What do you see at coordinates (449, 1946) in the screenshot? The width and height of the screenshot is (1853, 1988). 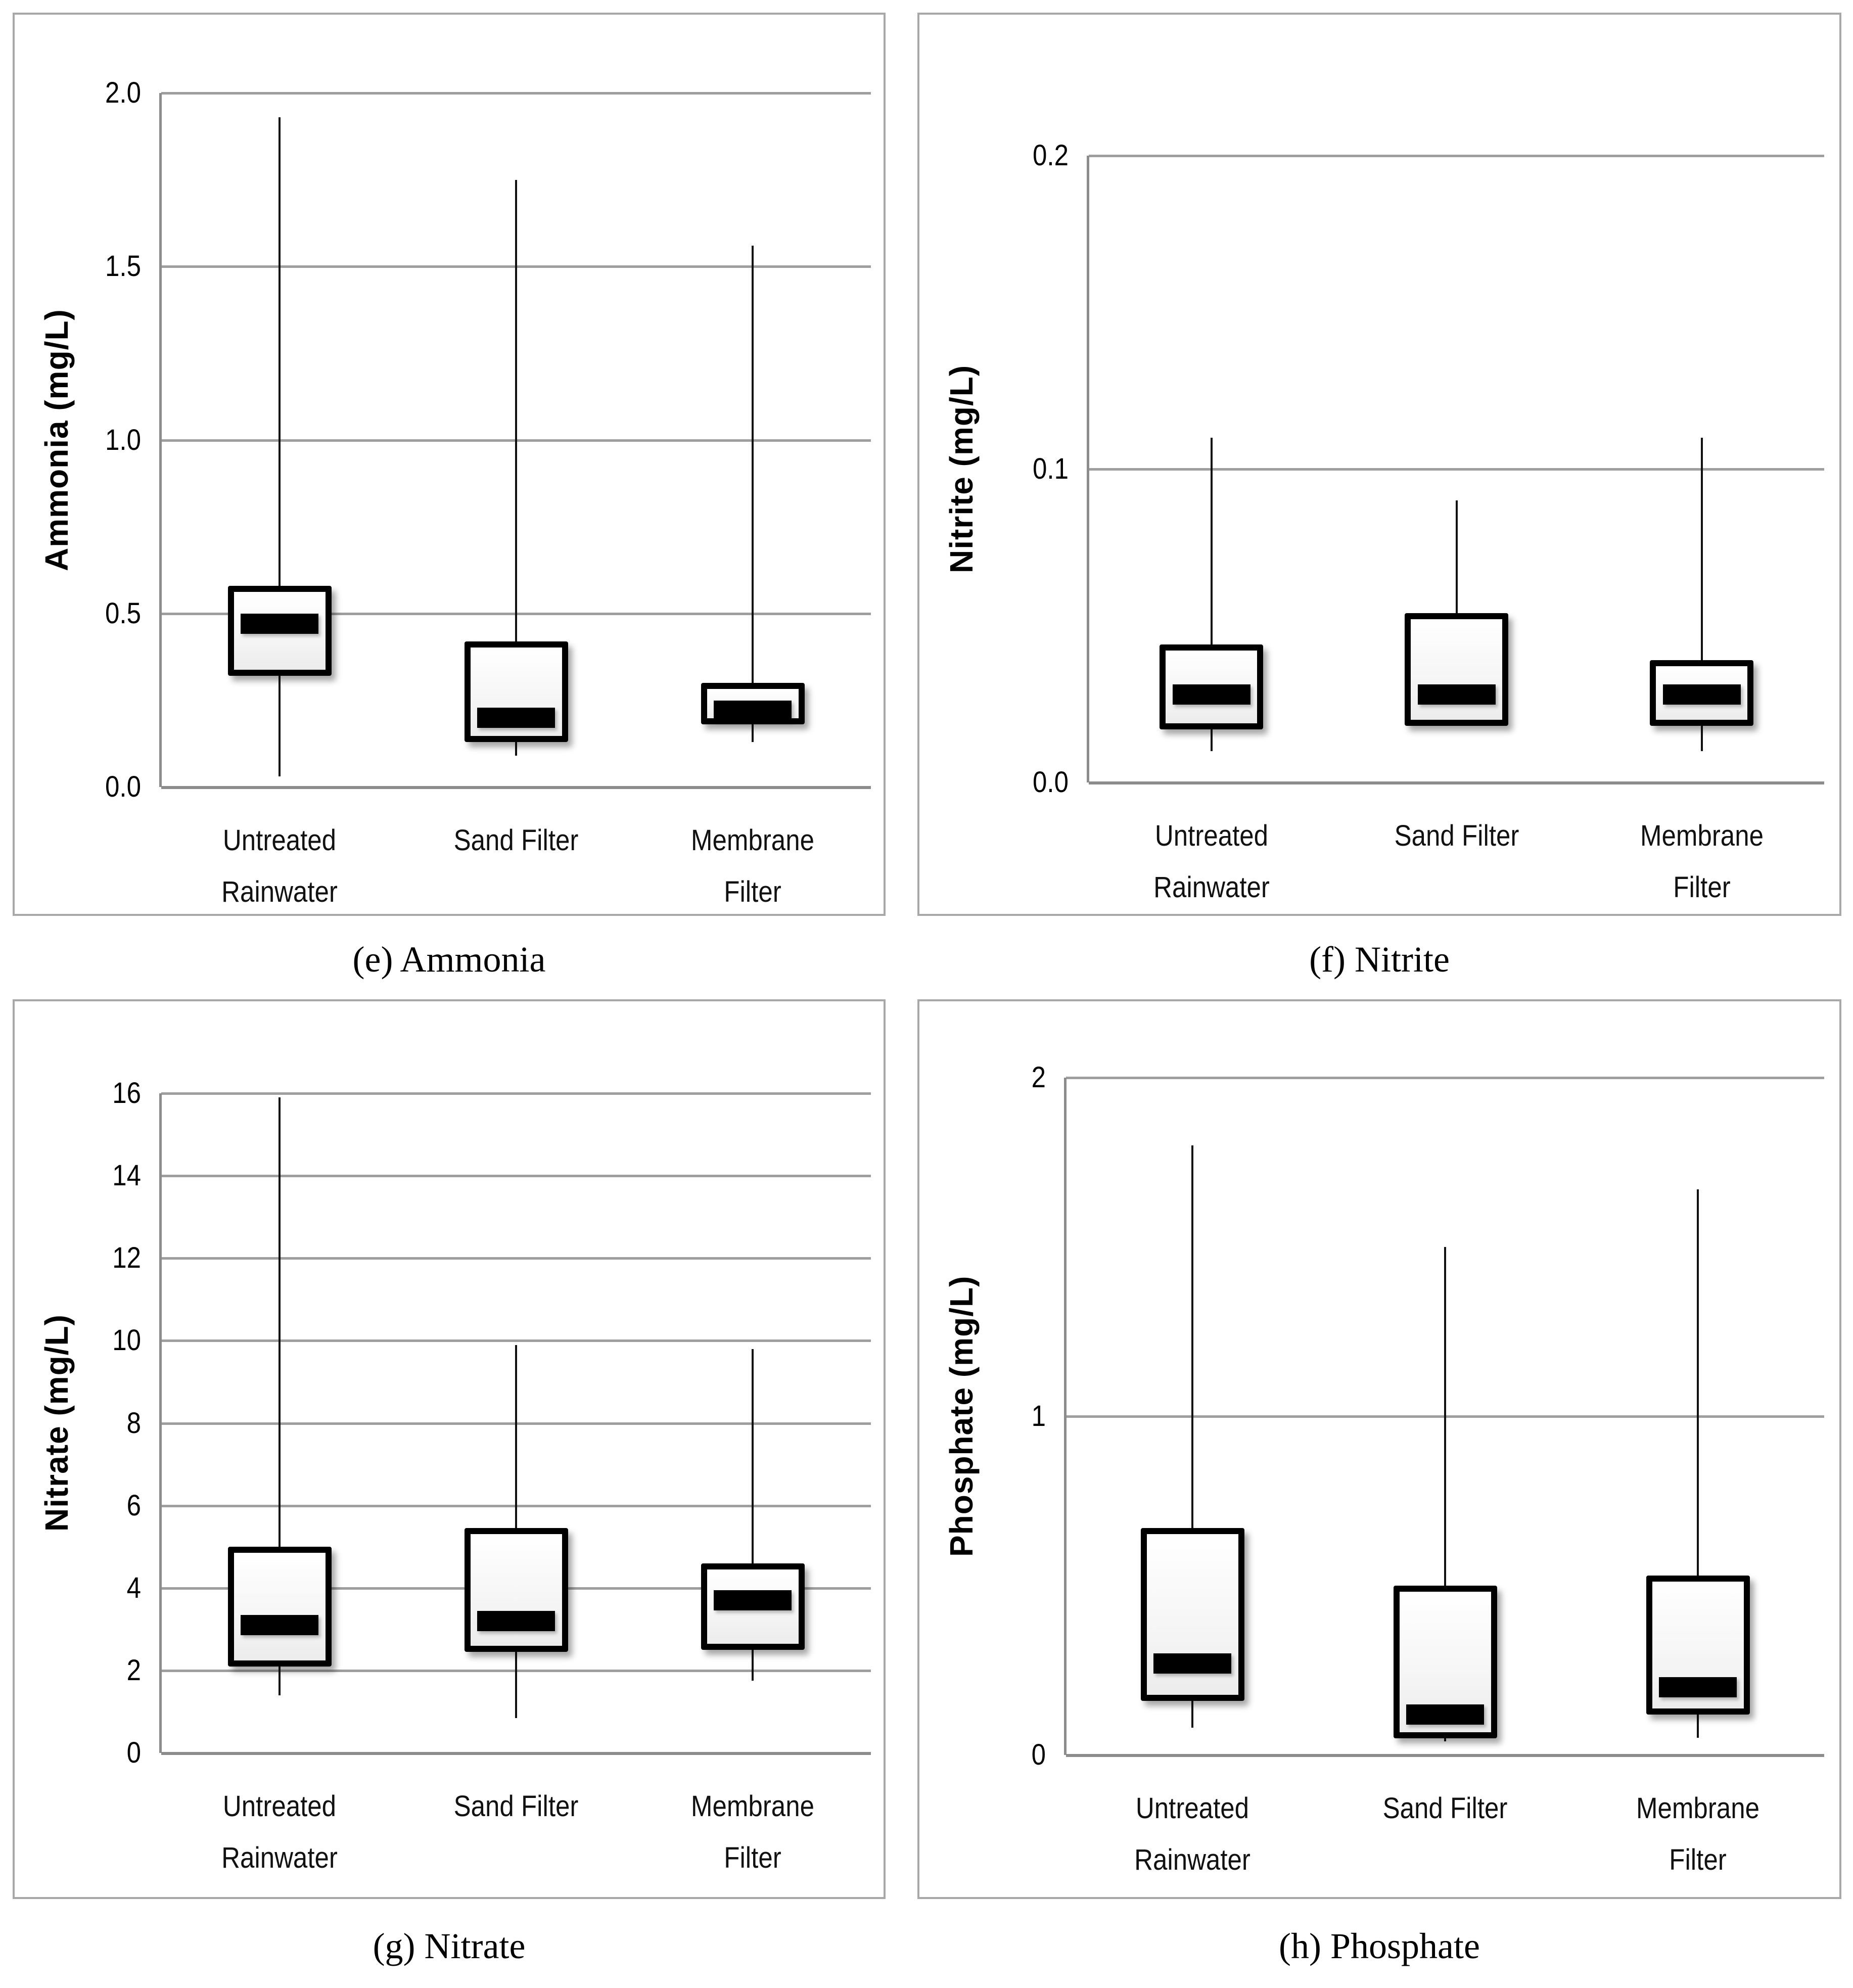 I see `panel-caption: (g) Nitrate` at bounding box center [449, 1946].